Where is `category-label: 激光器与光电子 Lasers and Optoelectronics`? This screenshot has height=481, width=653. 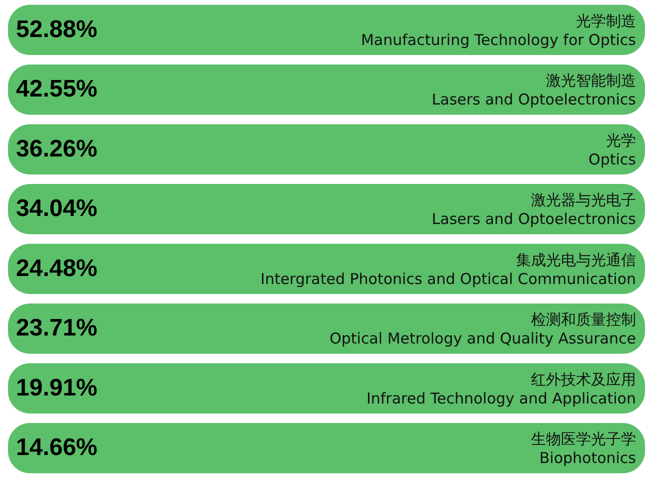
category-label: 激光器与光电子 Lasers and Optoelectronics is located at coordinates (534, 209).